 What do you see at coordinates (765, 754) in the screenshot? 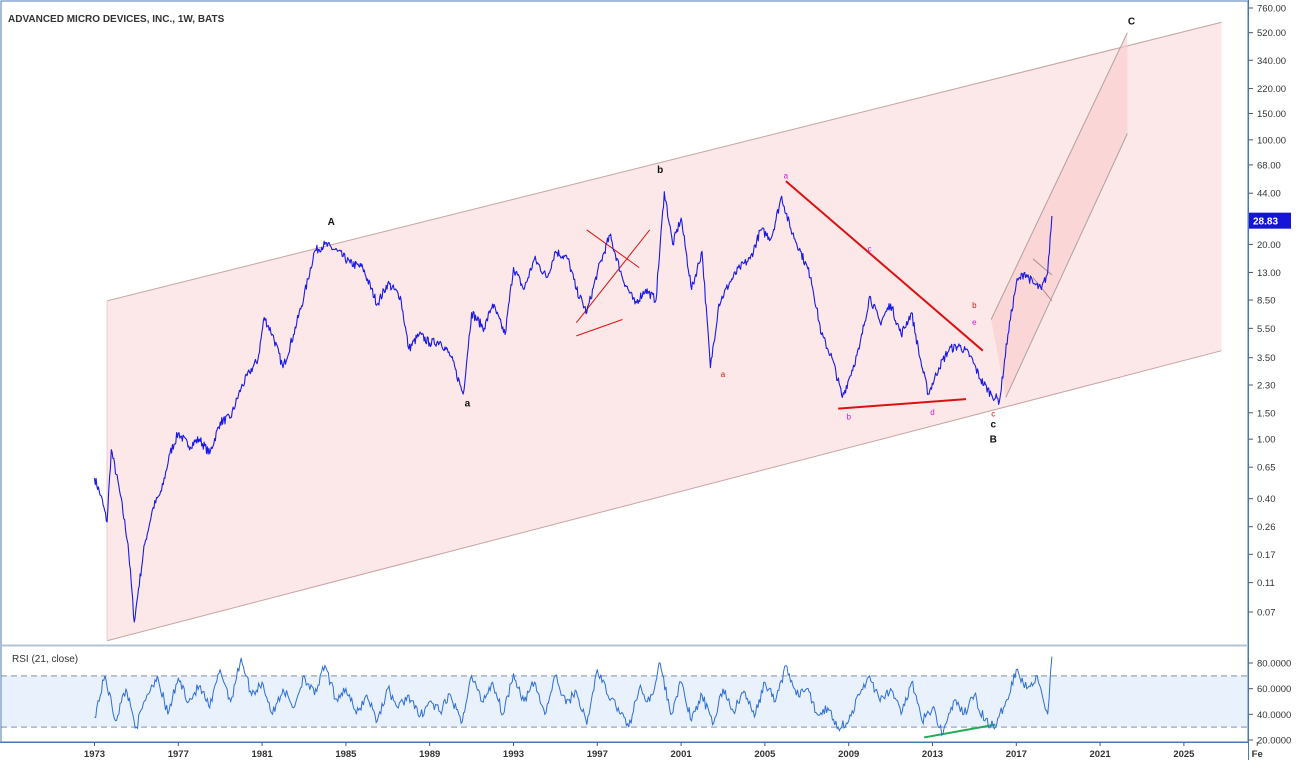
I see `time-tick-label: 2005` at bounding box center [765, 754].